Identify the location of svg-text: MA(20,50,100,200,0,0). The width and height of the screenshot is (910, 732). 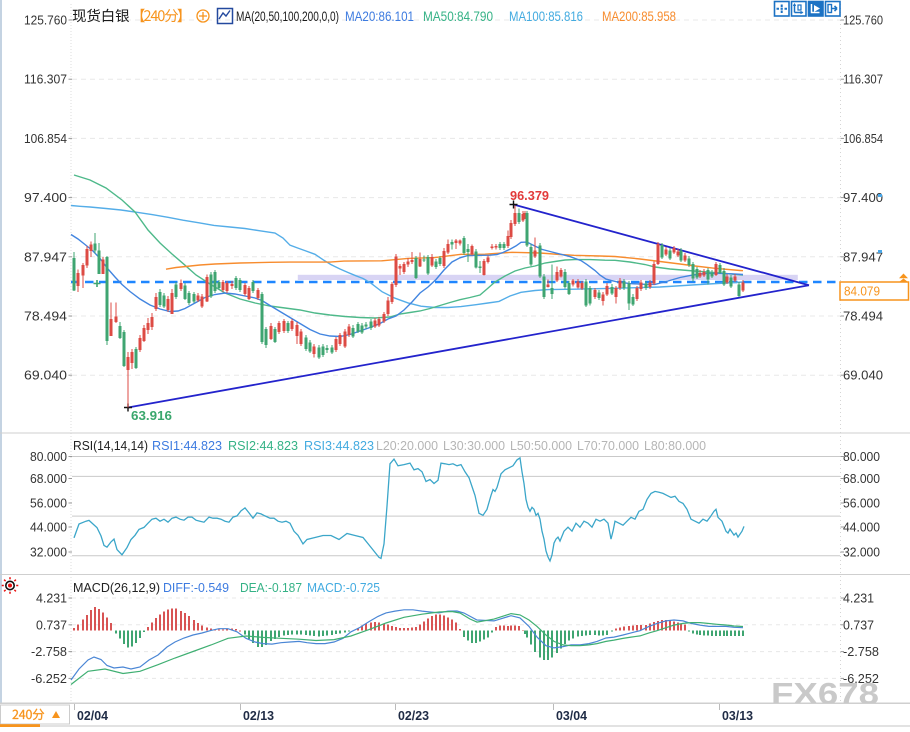
(287, 16).